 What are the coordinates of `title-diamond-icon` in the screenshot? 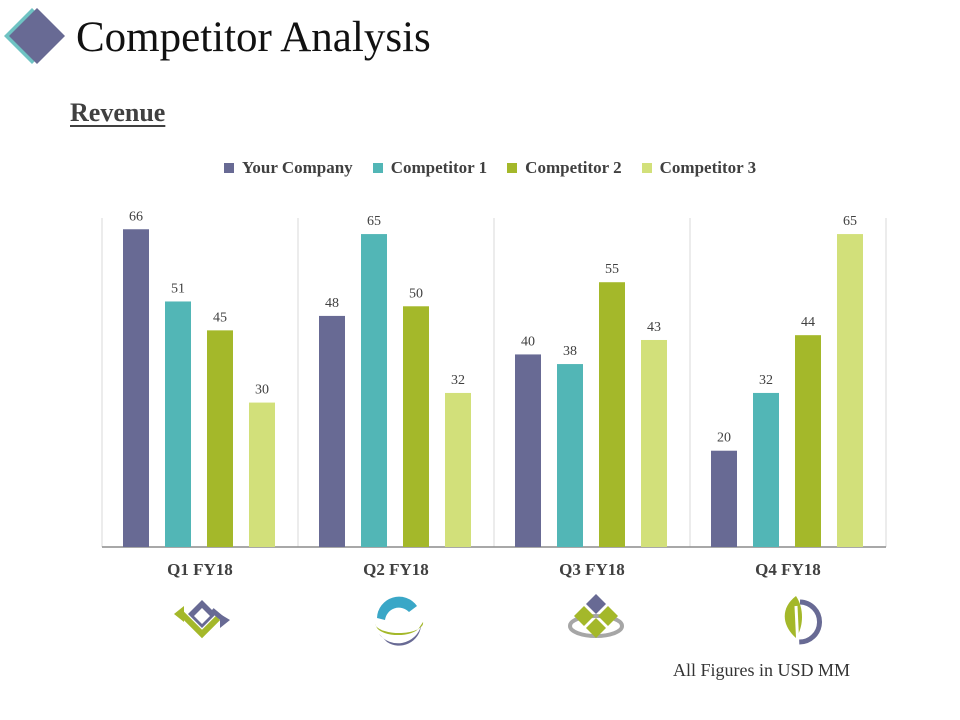 It's located at (34, 36).